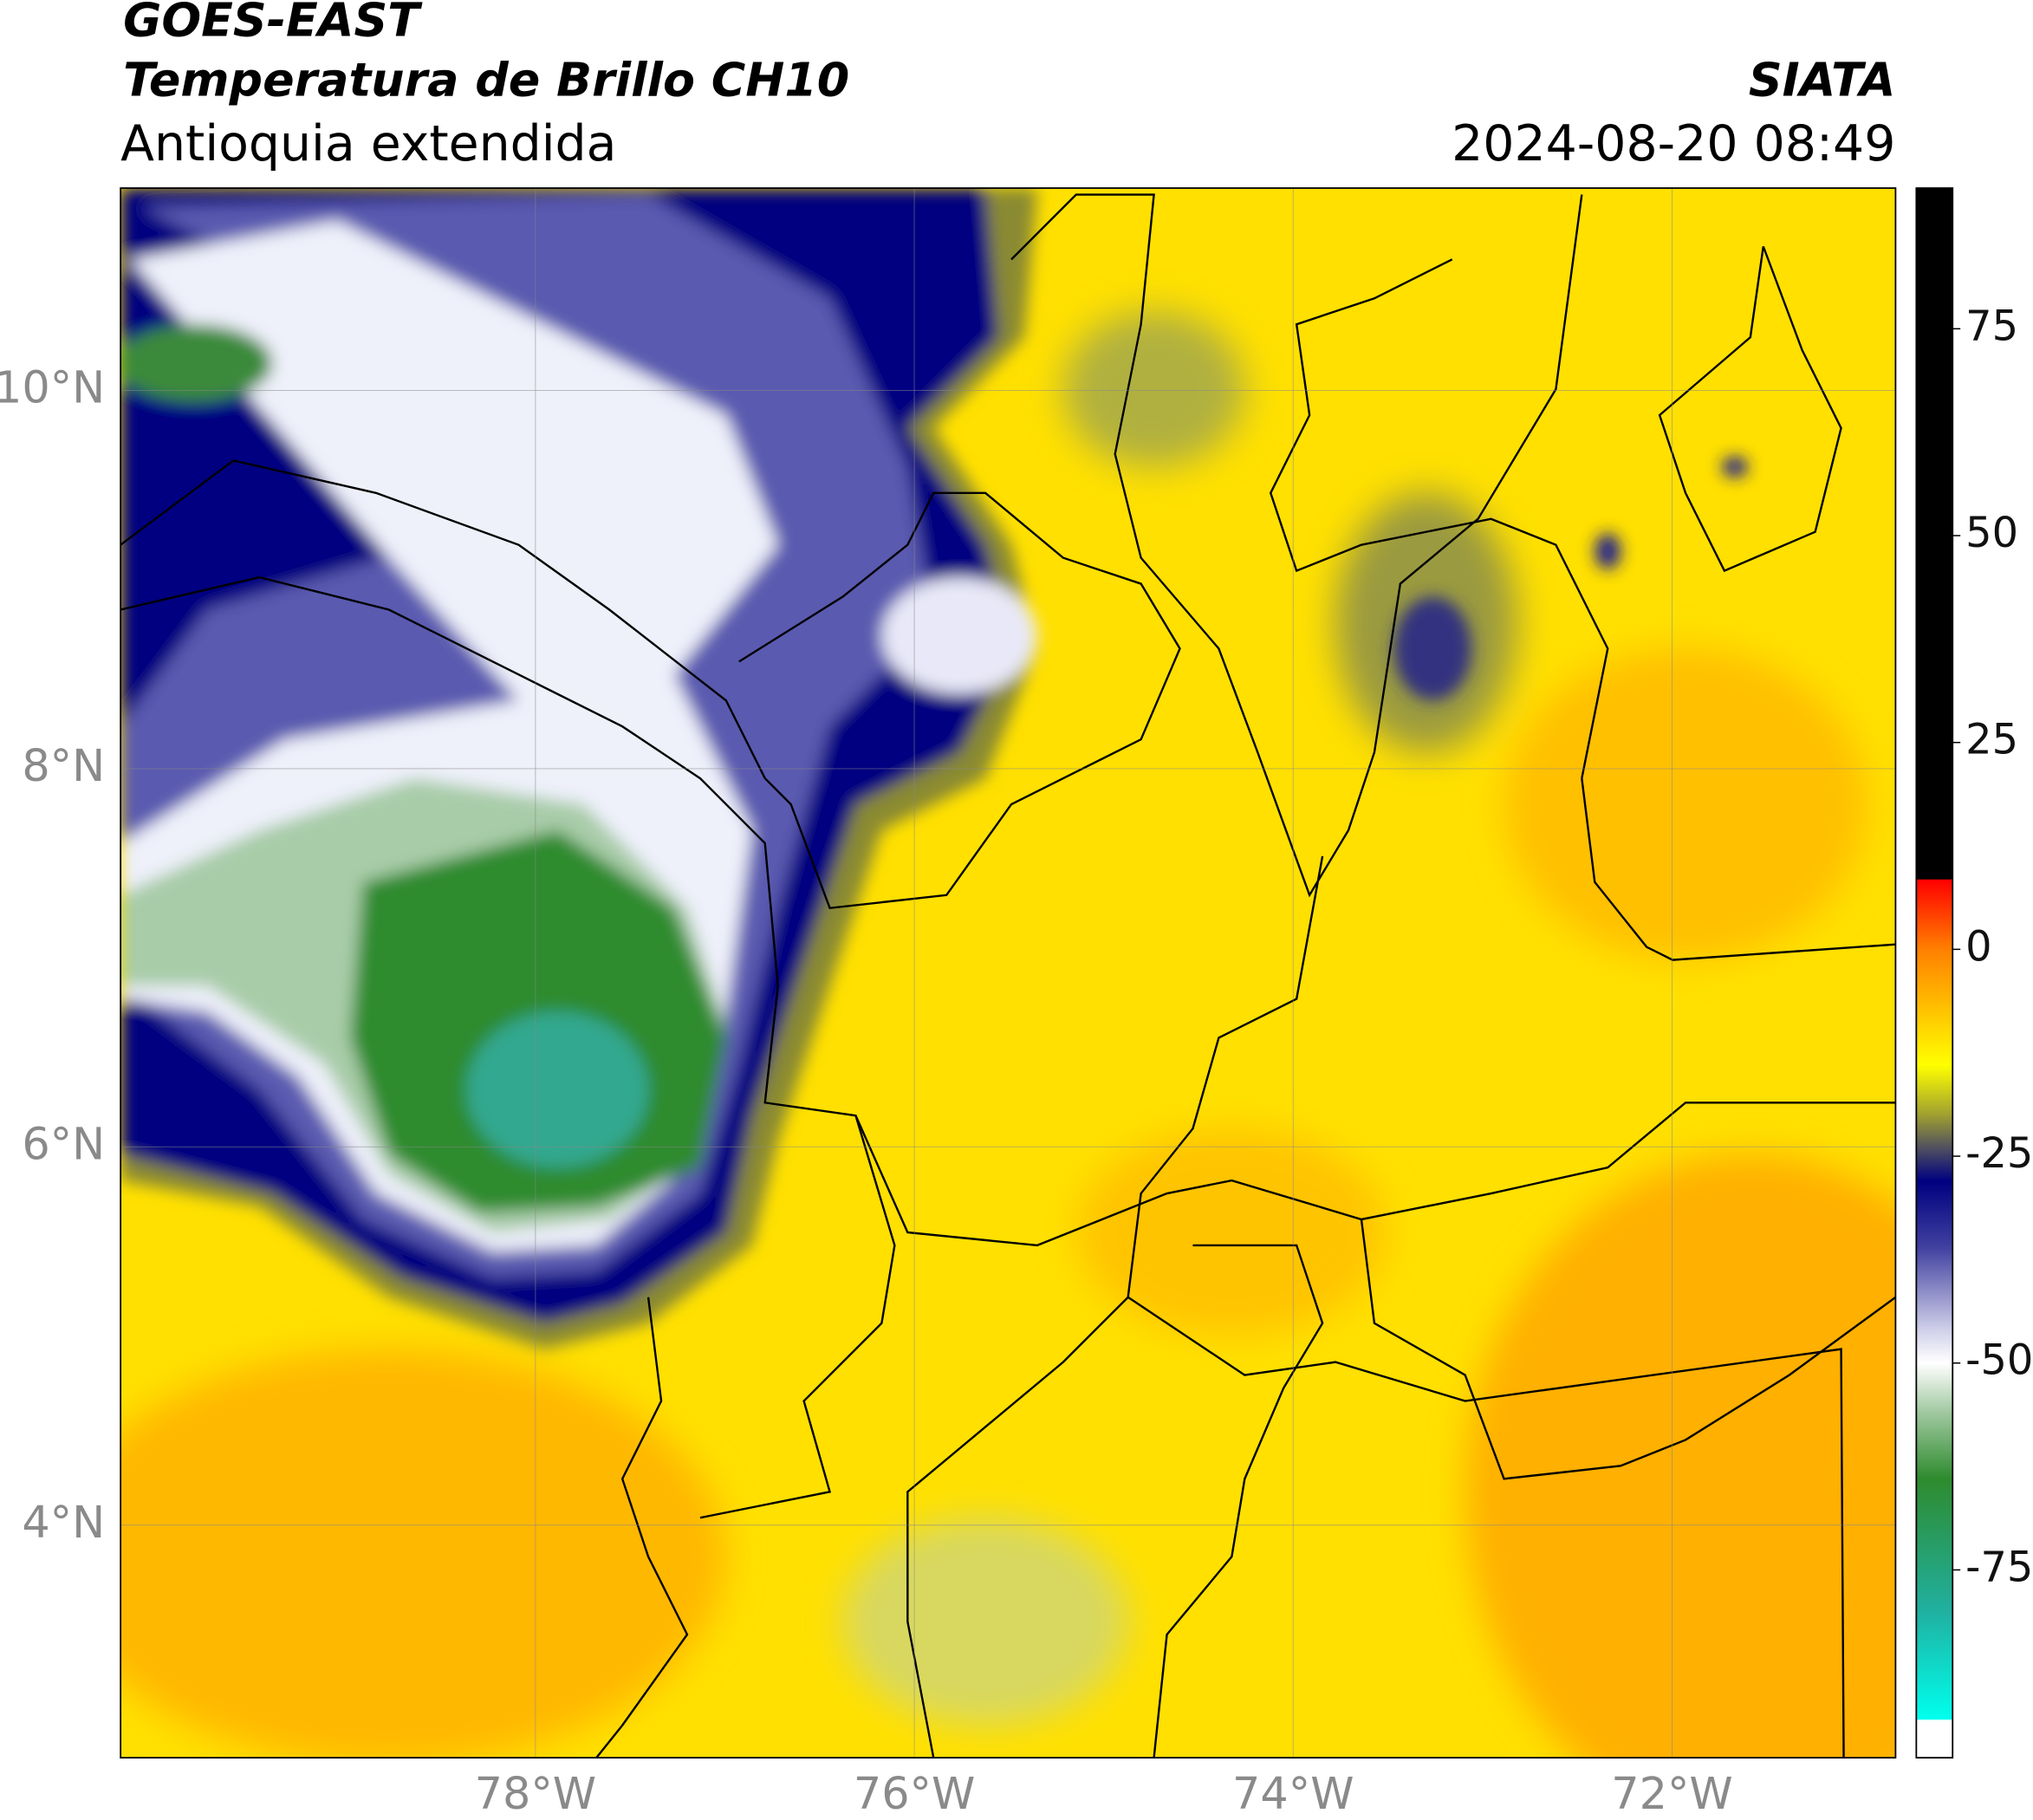 Image resolution: width=2033 pixels, height=1820 pixels. Describe the element at coordinates (914, 1793) in the screenshot. I see `x-tick-label: 76°W` at that location.